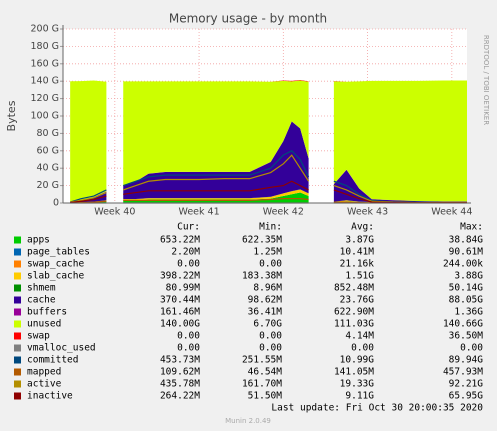 The width and height of the screenshot is (497, 431). Describe the element at coordinates (180, 324) in the screenshot. I see `legend-stat: 140.00G` at that location.